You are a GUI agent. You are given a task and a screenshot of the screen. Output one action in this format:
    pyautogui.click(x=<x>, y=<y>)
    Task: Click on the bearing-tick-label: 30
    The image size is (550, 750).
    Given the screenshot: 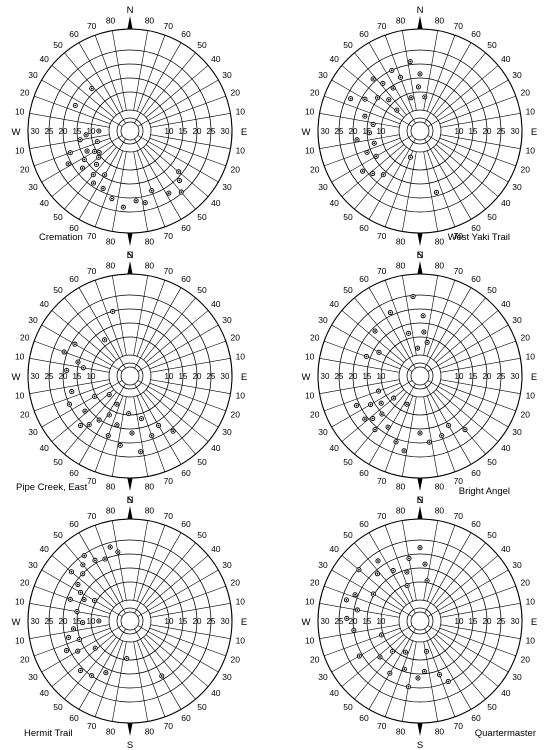 What is the action you would take?
    pyautogui.click(x=33, y=565)
    